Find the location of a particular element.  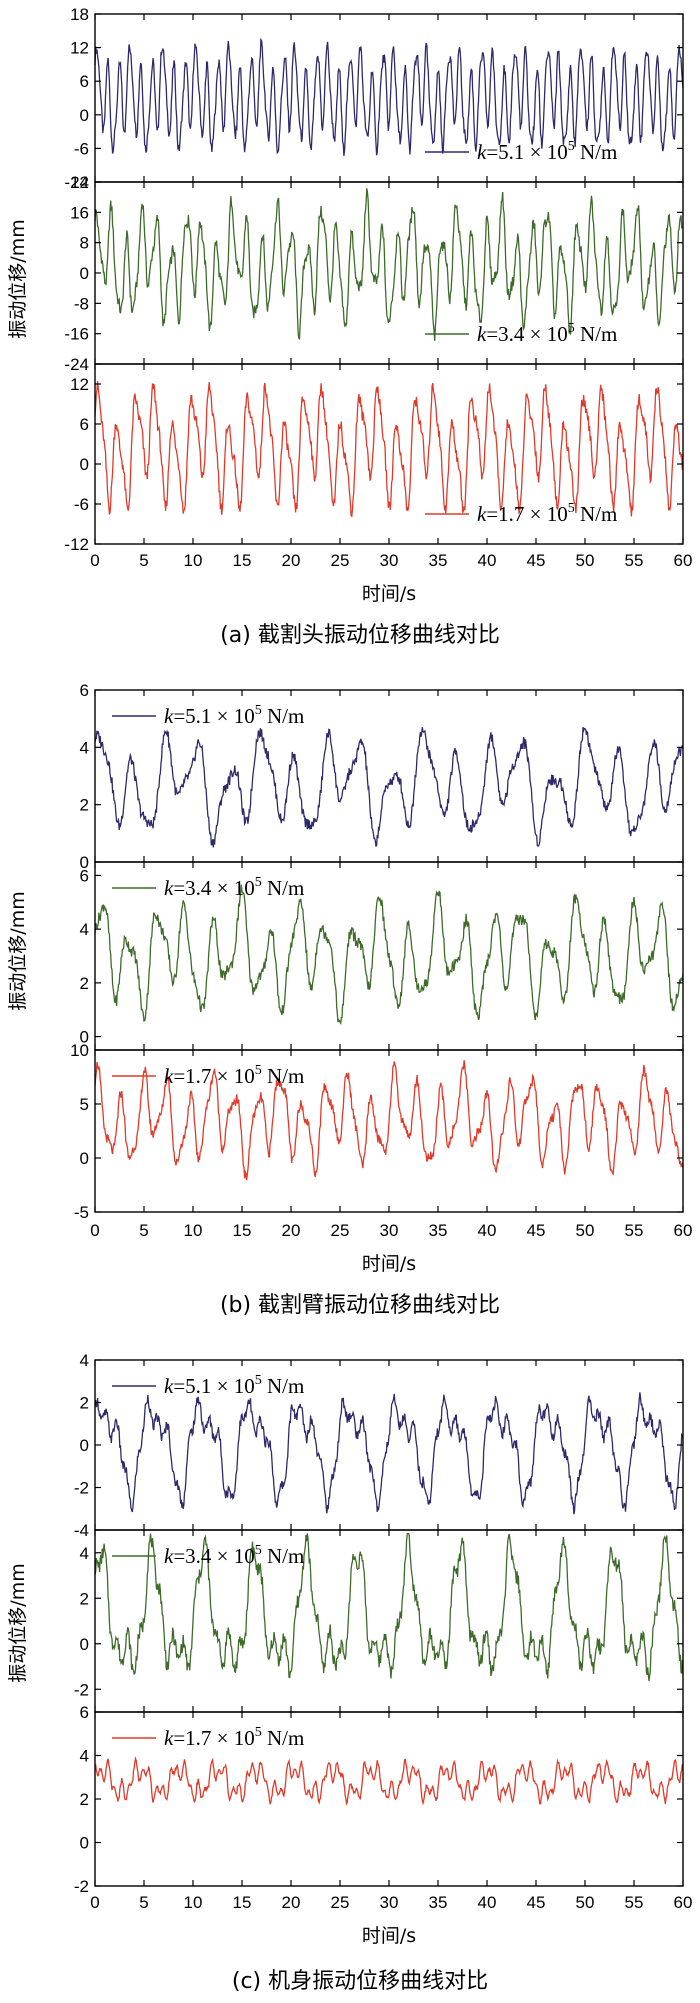

legend: k=3.4 × 105 N/m is located at coordinates (208, 887).